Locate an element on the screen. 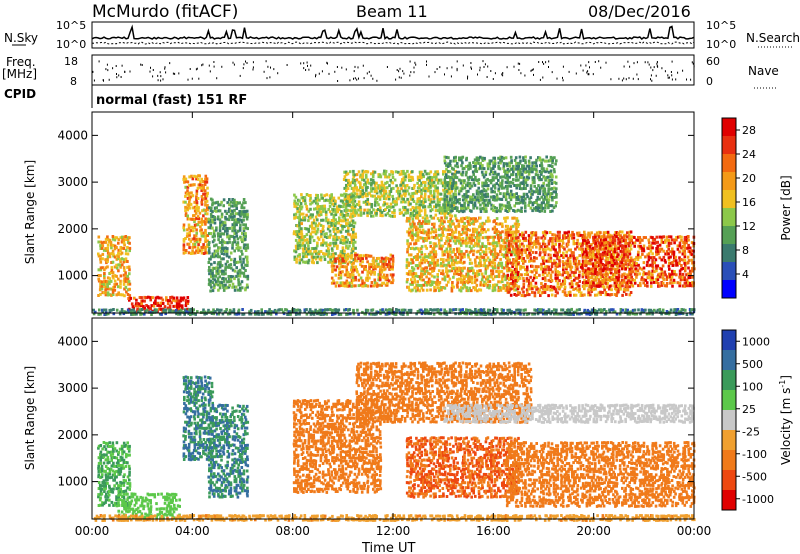  noise-right-tick-bottom: 10^0 is located at coordinates (721, 44).